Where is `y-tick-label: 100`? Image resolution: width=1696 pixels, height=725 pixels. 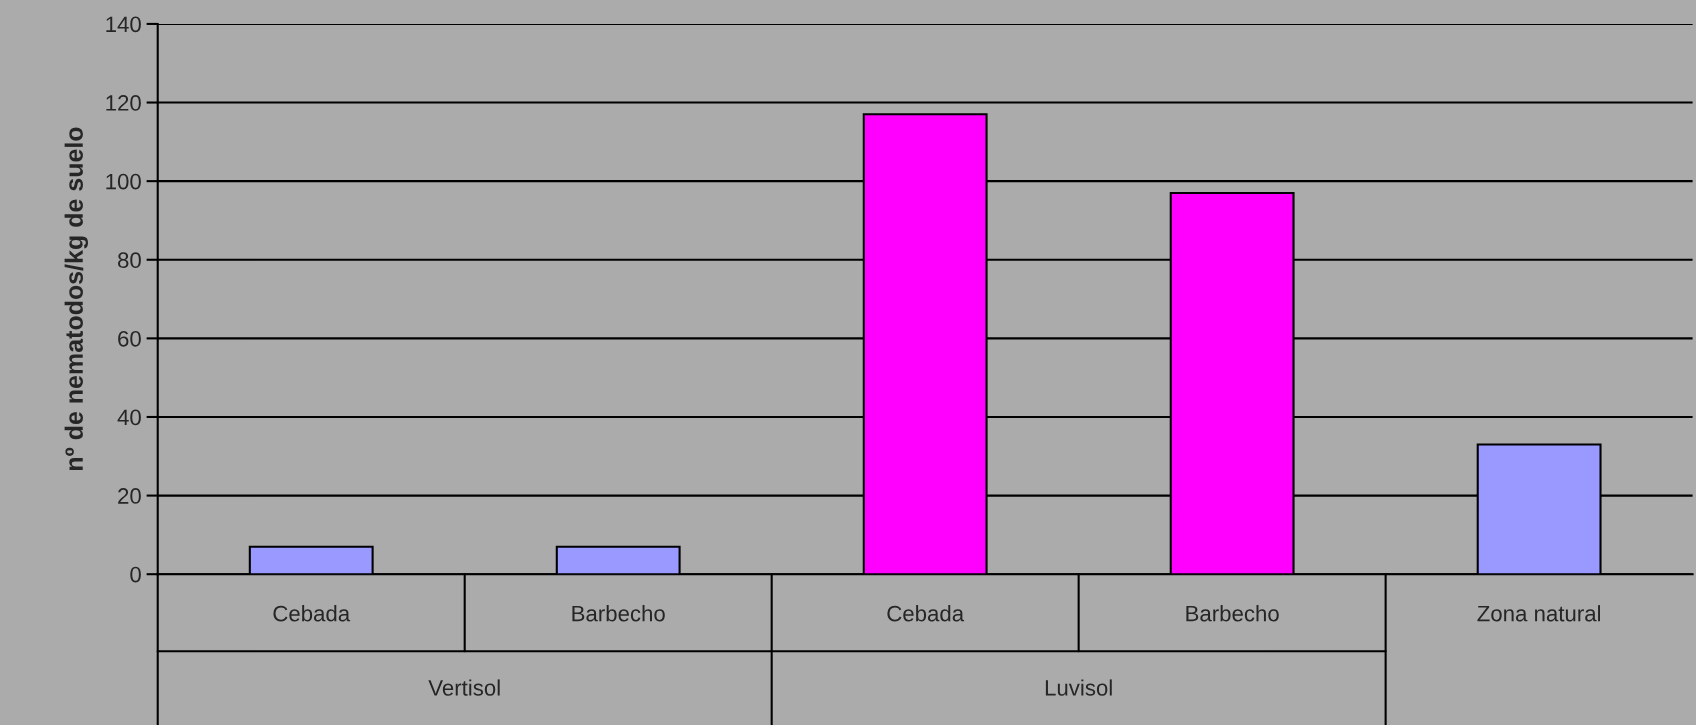
y-tick-label: 100 is located at coordinates (123, 181).